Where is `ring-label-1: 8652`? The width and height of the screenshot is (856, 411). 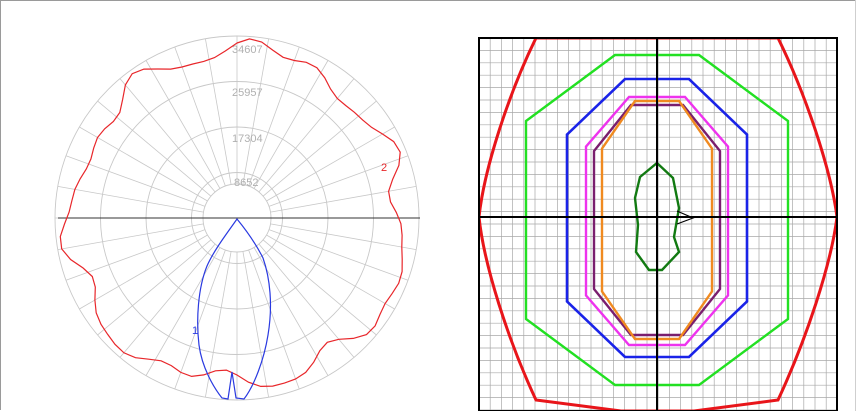
ring-label-1: 8652 is located at coordinates (246, 183).